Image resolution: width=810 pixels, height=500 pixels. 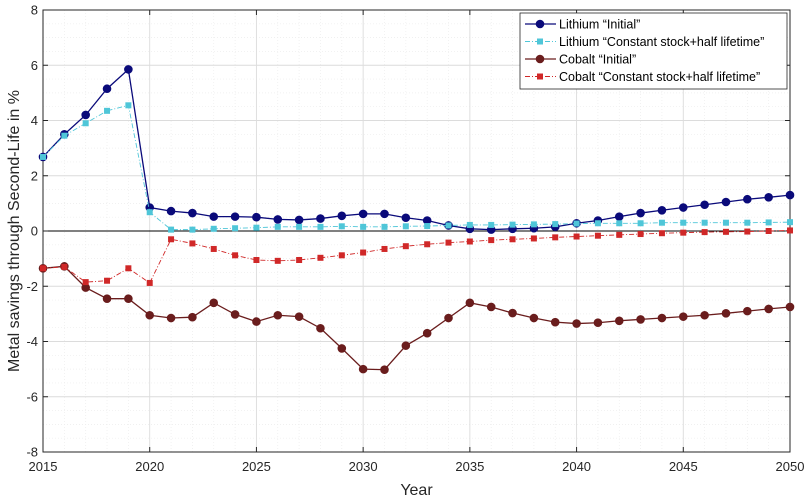 I want to click on y-tick-label: 2, so click(x=34, y=175).